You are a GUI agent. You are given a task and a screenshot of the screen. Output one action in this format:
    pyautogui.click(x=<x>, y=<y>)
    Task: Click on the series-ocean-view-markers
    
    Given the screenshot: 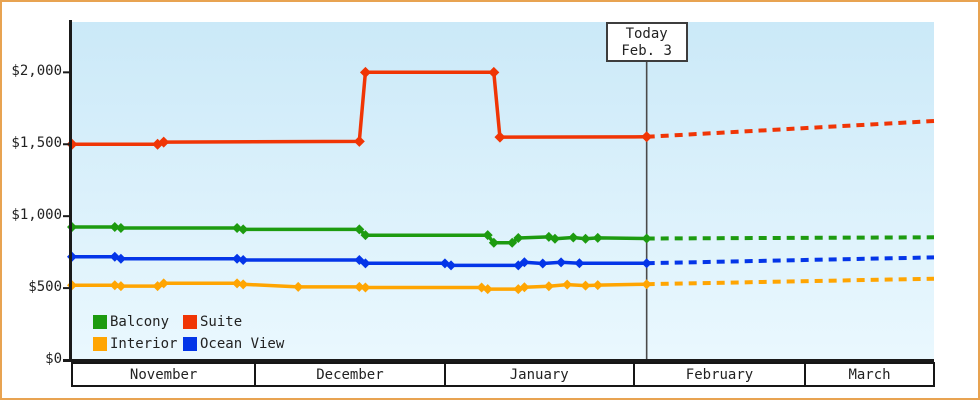 What is the action you would take?
    pyautogui.click(x=359, y=261)
    